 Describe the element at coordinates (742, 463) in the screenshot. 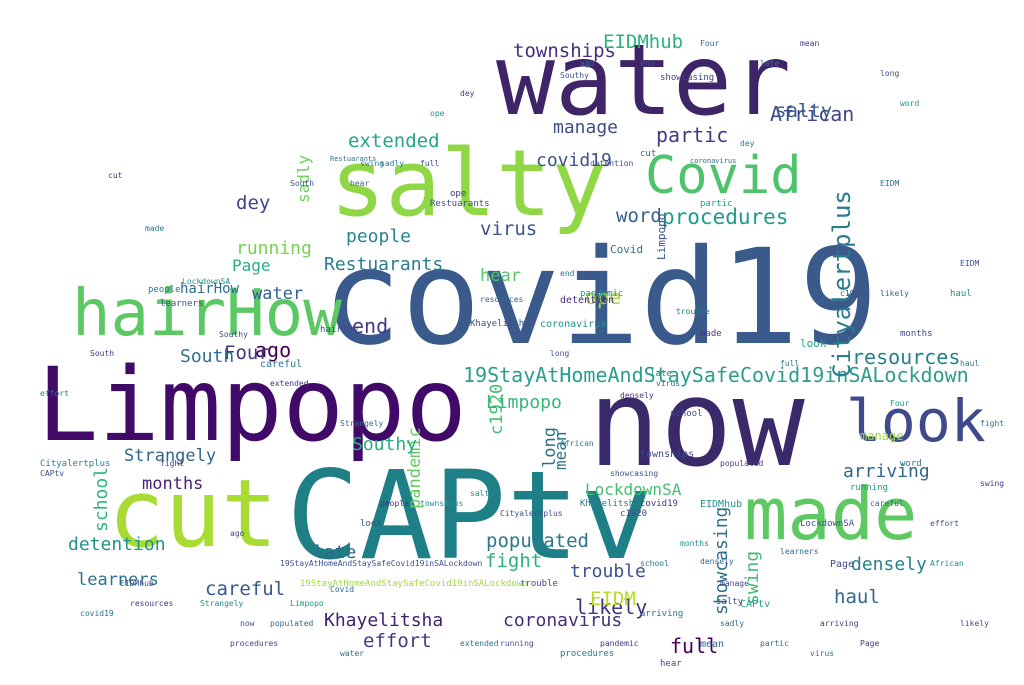

I see `cloud-word: populated` at that location.